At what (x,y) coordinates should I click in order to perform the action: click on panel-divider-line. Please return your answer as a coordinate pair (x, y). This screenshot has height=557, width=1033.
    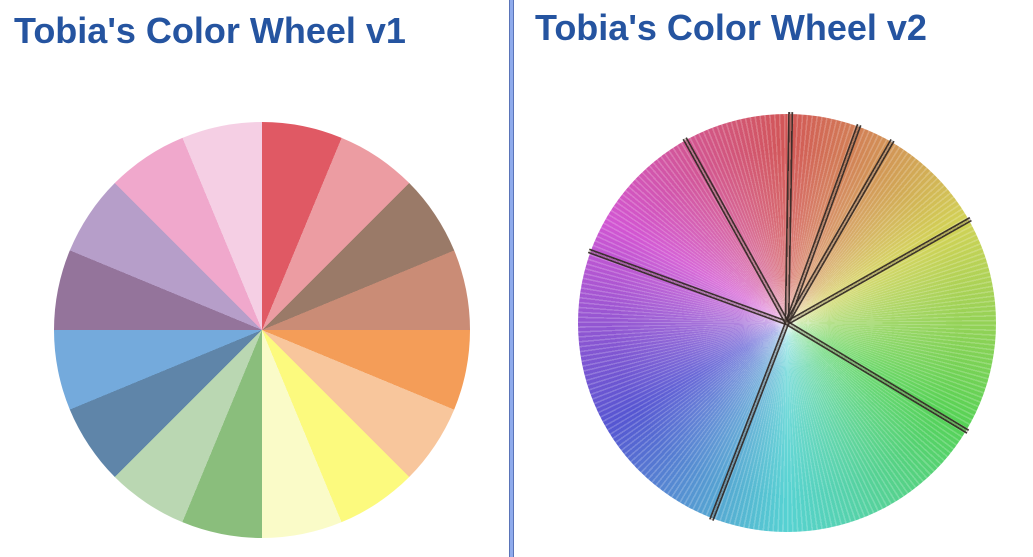
    Looking at the image, I should click on (511, 278).